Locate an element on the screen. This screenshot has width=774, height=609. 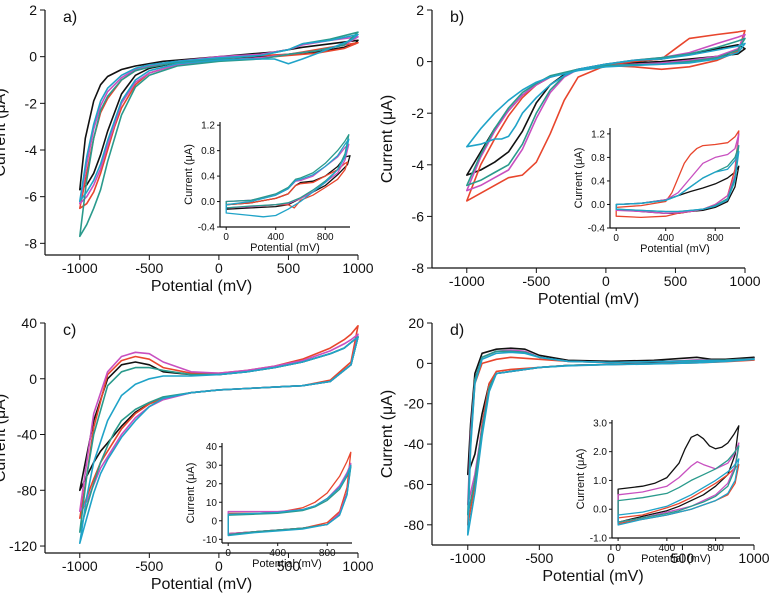
p3-inset-y-tick-label: 3.0 is located at coordinates (600, 423).